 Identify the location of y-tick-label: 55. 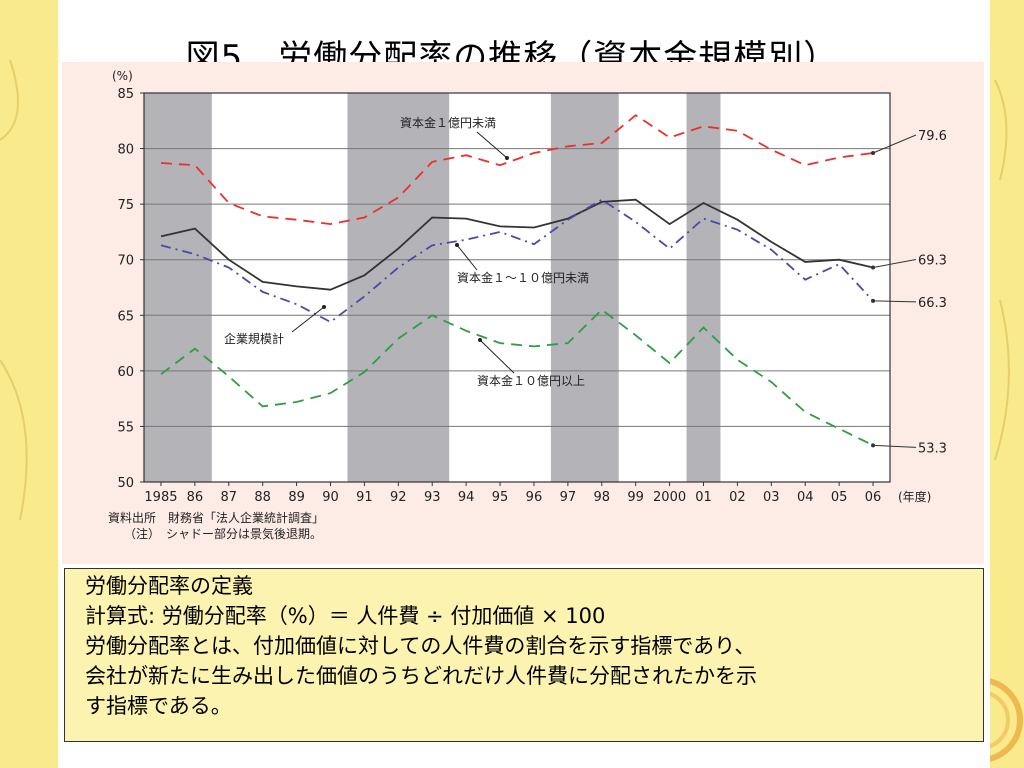
(125, 427).